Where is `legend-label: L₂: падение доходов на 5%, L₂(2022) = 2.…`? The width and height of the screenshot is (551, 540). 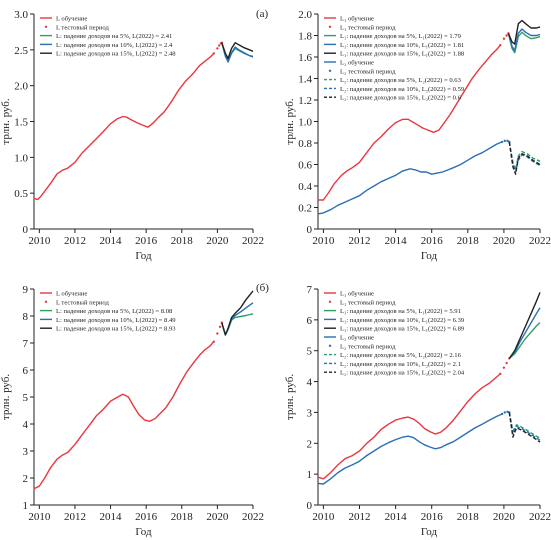 legend-label: L₂: падение доходов на 5%, L₂(2022) = 2.… is located at coordinates (401, 355).